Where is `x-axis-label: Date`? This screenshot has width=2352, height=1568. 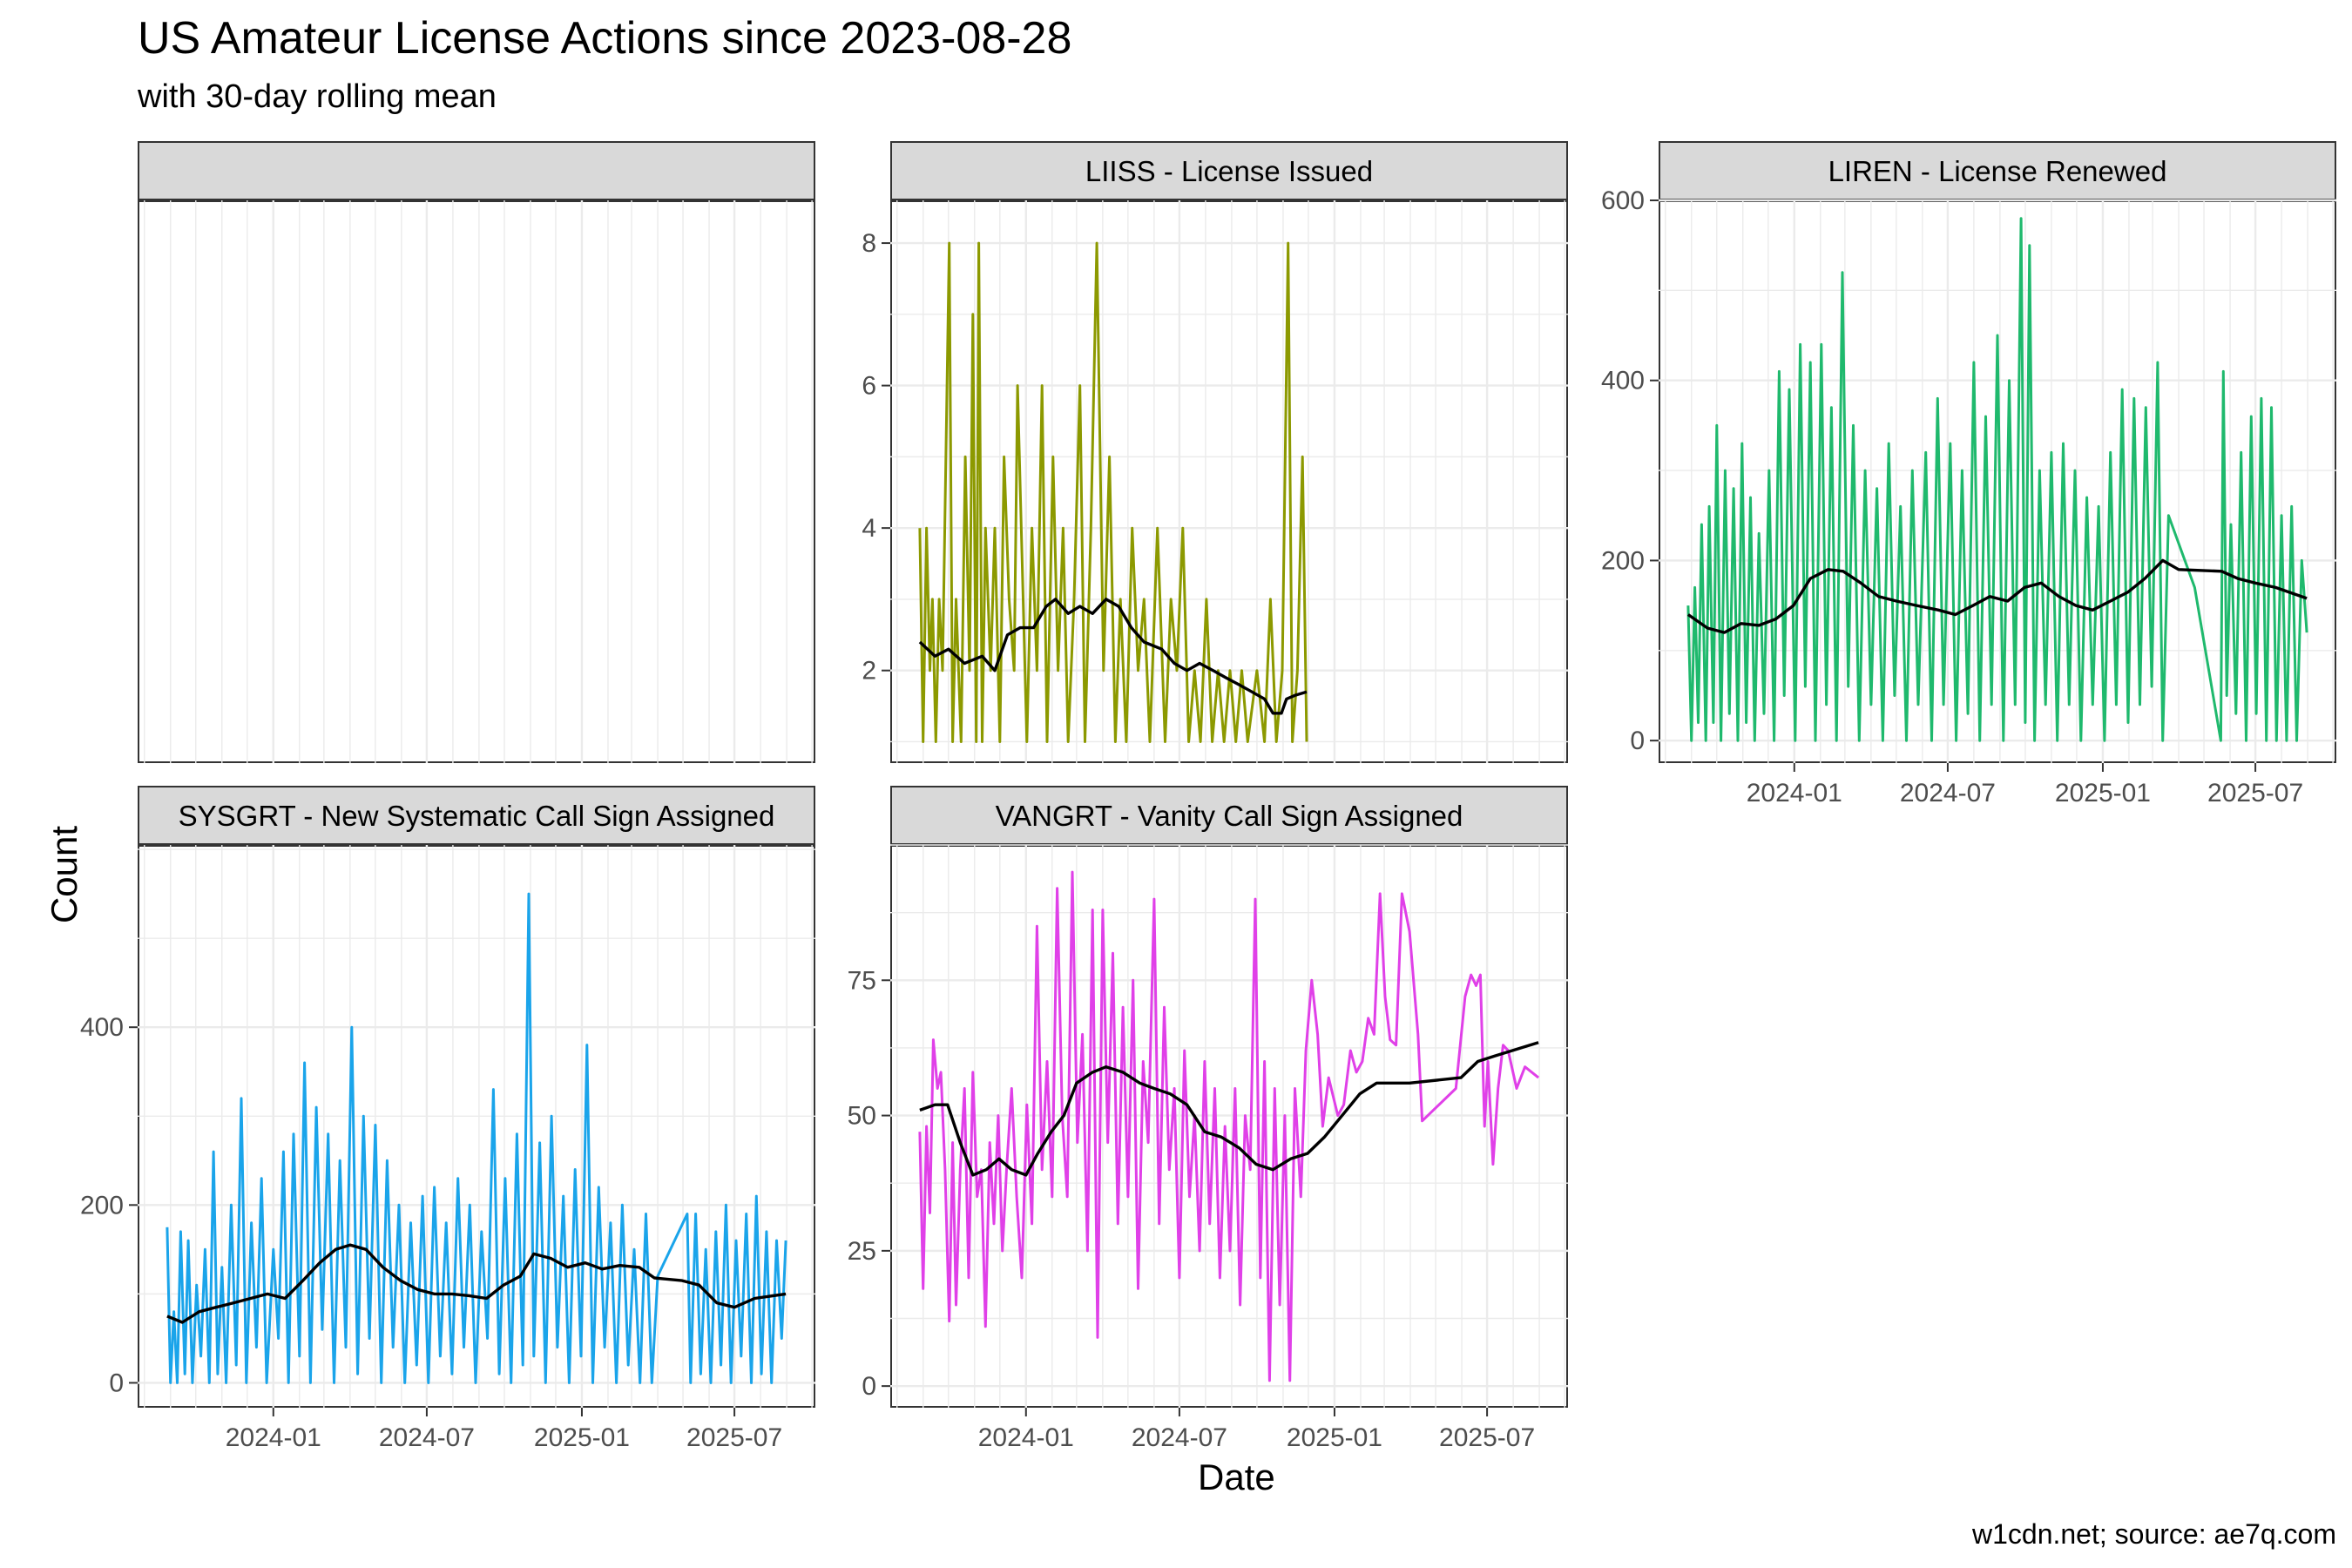
x-axis-label: Date is located at coordinates (1236, 1477).